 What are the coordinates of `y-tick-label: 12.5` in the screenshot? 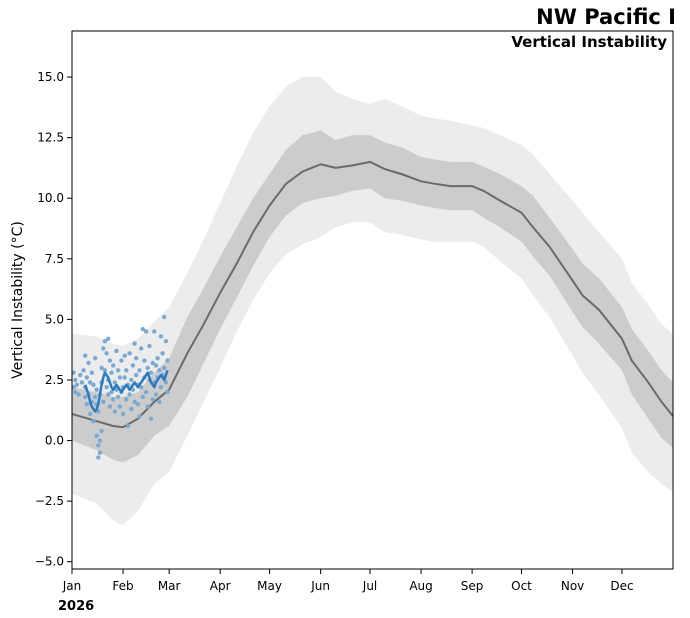 It's located at (50, 138).